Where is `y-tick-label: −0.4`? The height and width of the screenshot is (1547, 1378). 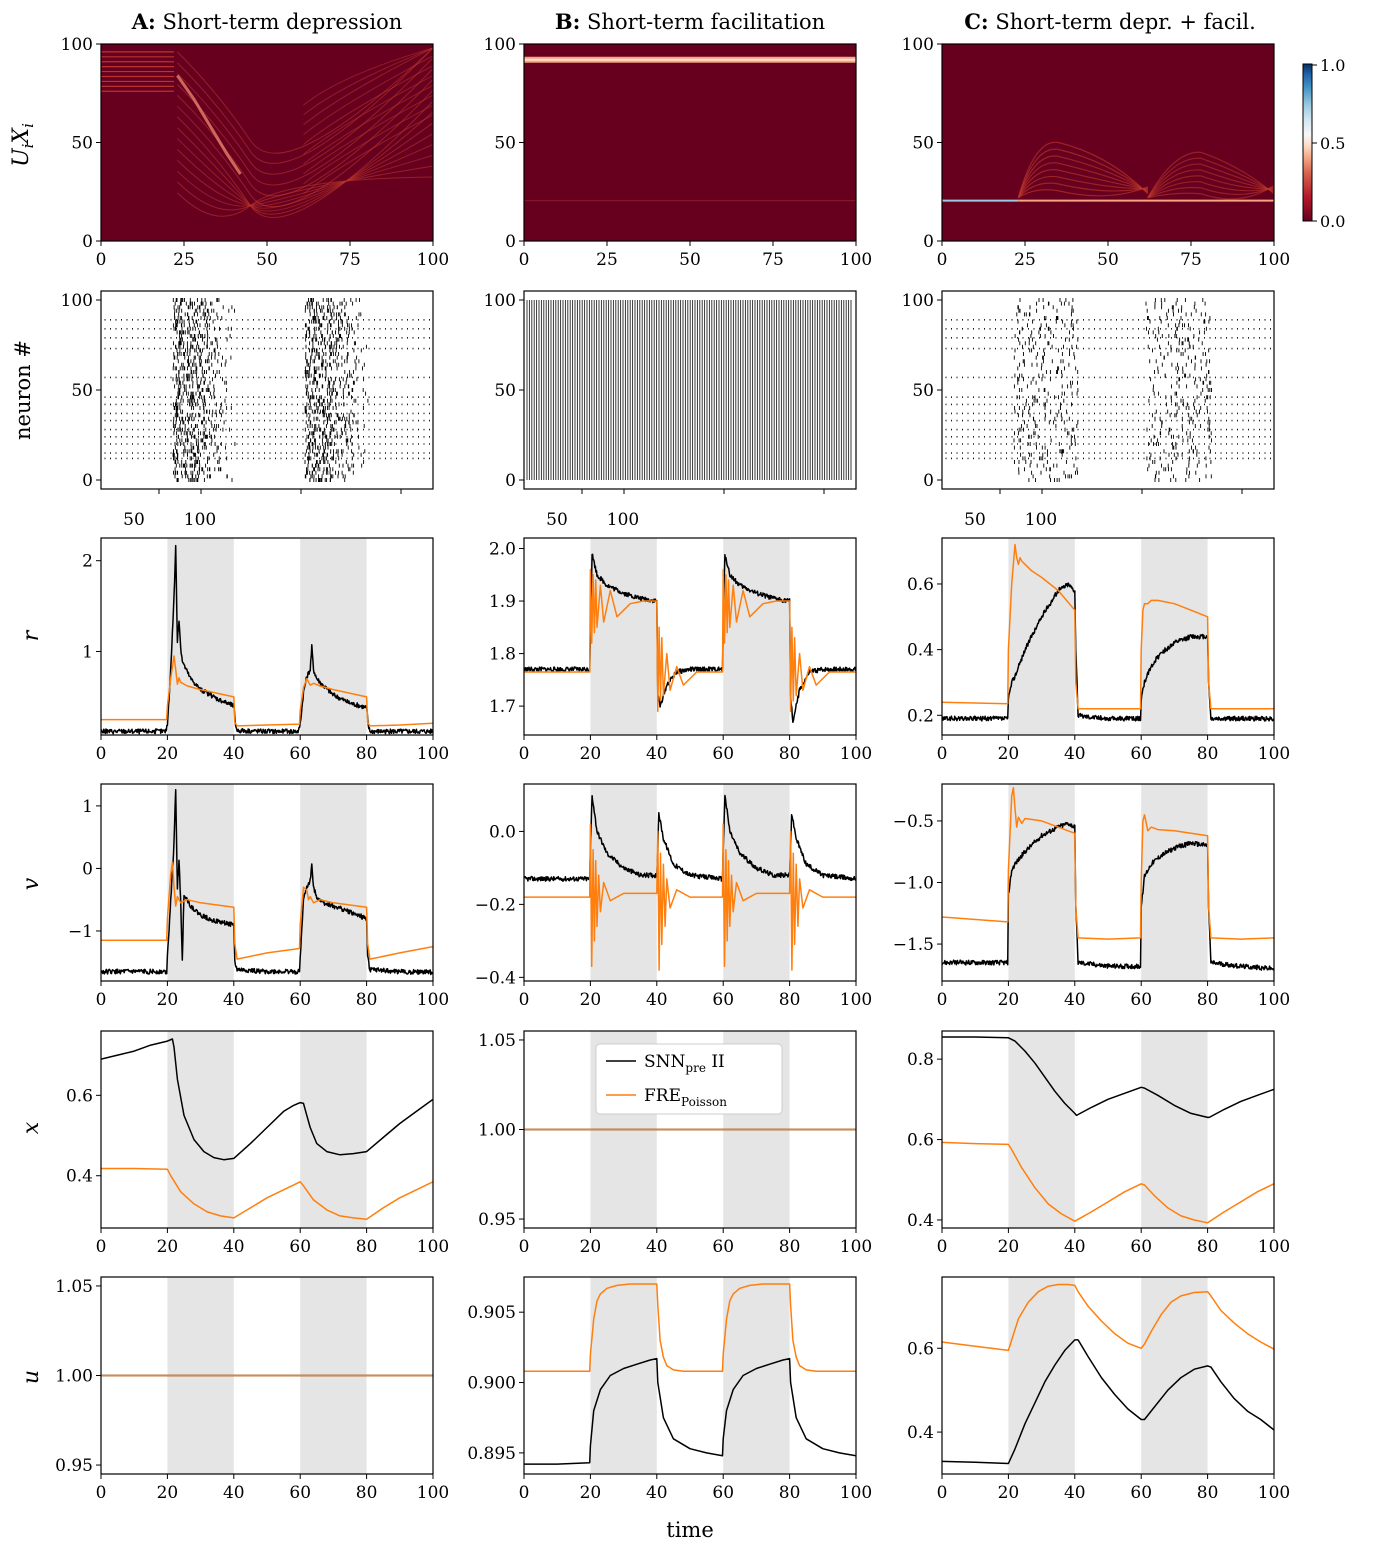 y-tick-label: −0.4 is located at coordinates (495, 978).